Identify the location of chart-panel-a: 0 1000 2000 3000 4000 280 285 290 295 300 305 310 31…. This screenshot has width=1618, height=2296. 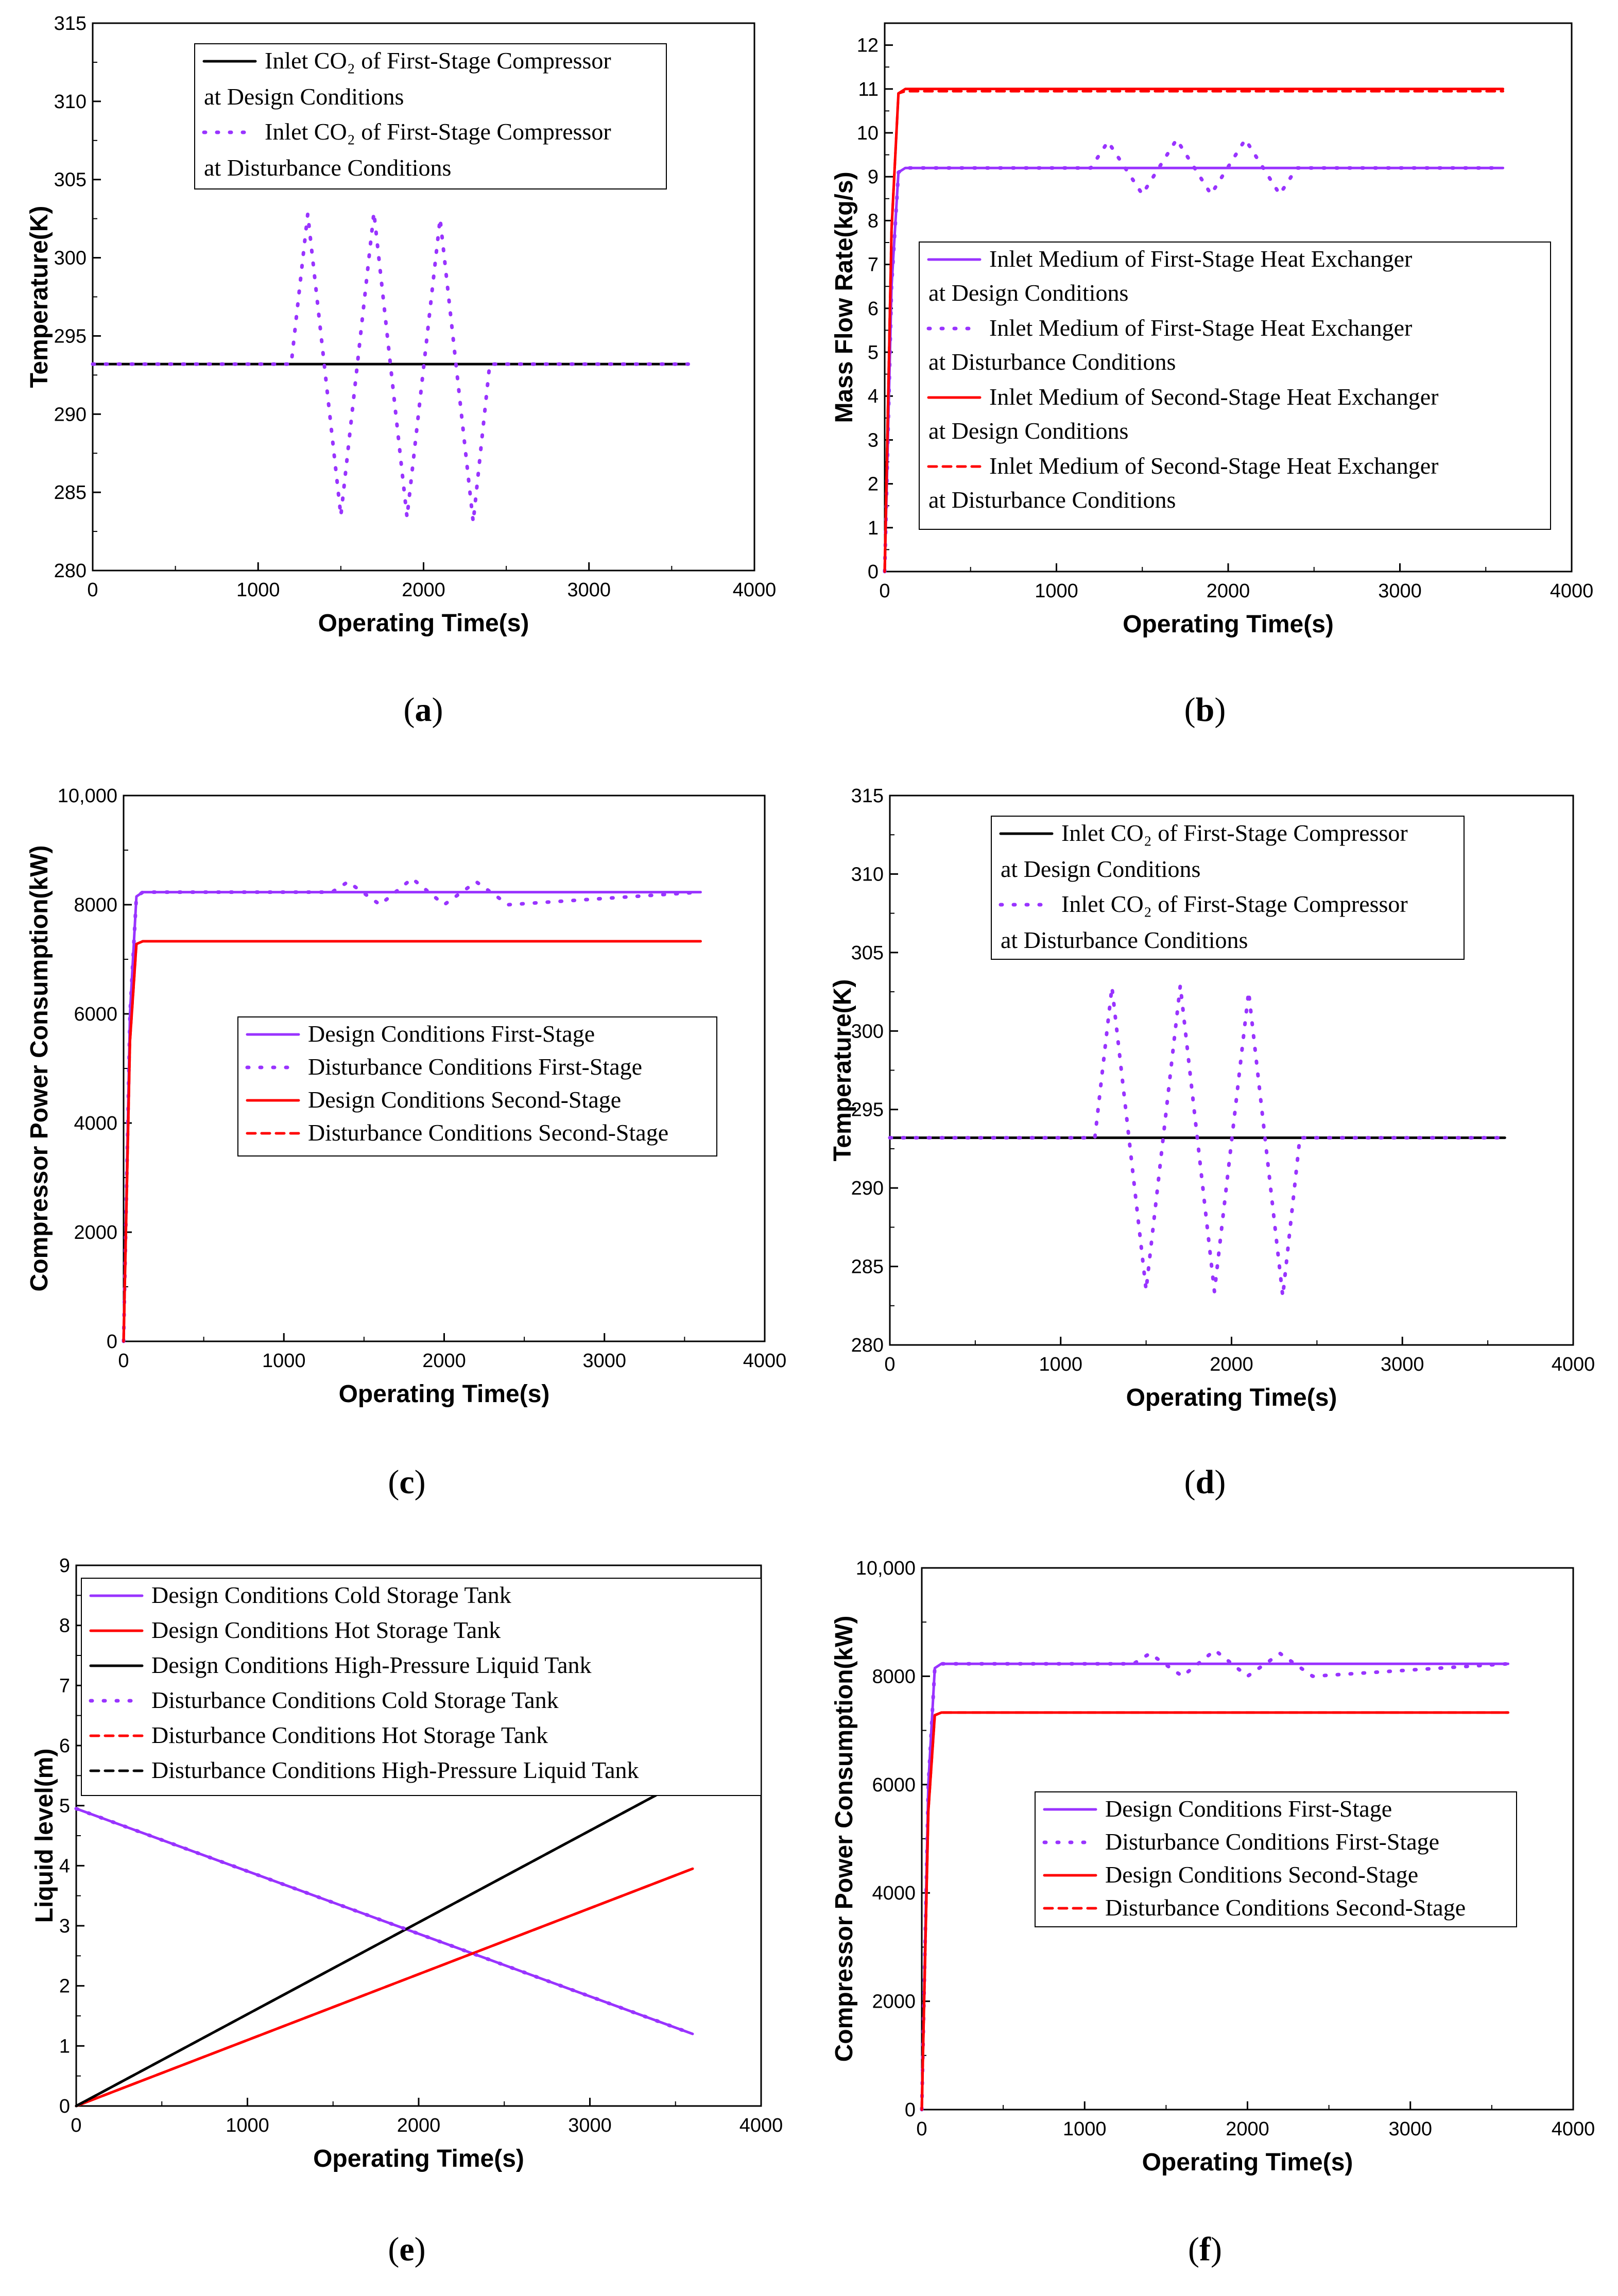
(401, 325).